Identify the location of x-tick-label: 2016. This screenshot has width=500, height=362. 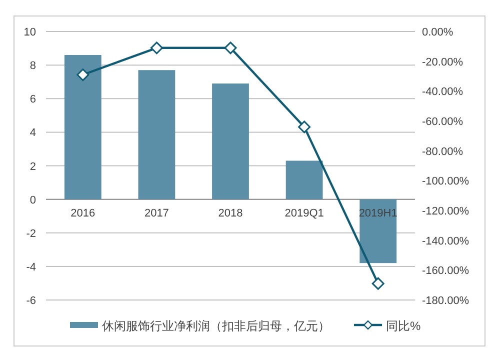
(83, 213).